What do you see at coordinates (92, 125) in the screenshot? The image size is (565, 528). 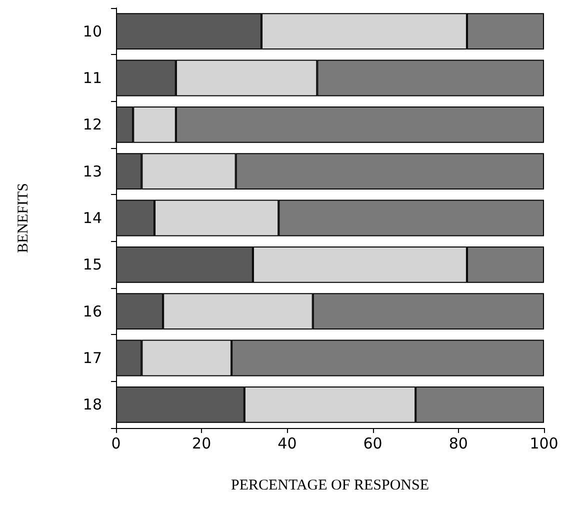 I see `y-tick-label: 12` at bounding box center [92, 125].